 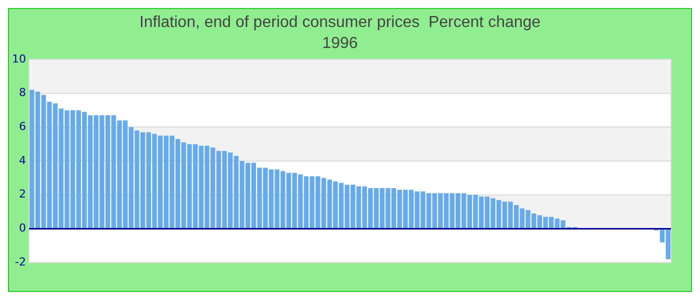 What do you see at coordinates (340, 43) in the screenshot?
I see `chart-subtitle: 1996` at bounding box center [340, 43].